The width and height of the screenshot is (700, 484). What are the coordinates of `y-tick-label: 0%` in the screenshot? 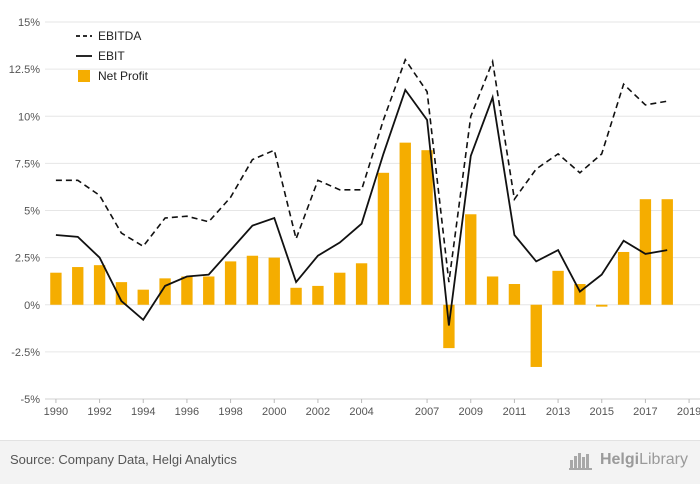 It's located at (32, 306).